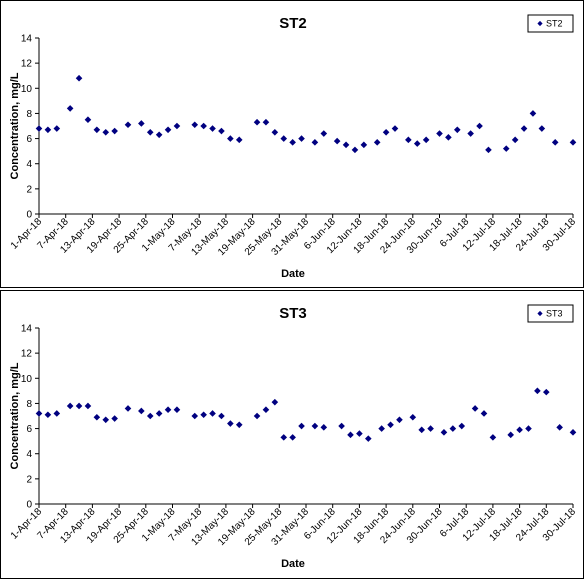 This screenshot has height=583, width=585. What do you see at coordinates (554, 314) in the screenshot?
I see `legend-label: ST3` at bounding box center [554, 314].